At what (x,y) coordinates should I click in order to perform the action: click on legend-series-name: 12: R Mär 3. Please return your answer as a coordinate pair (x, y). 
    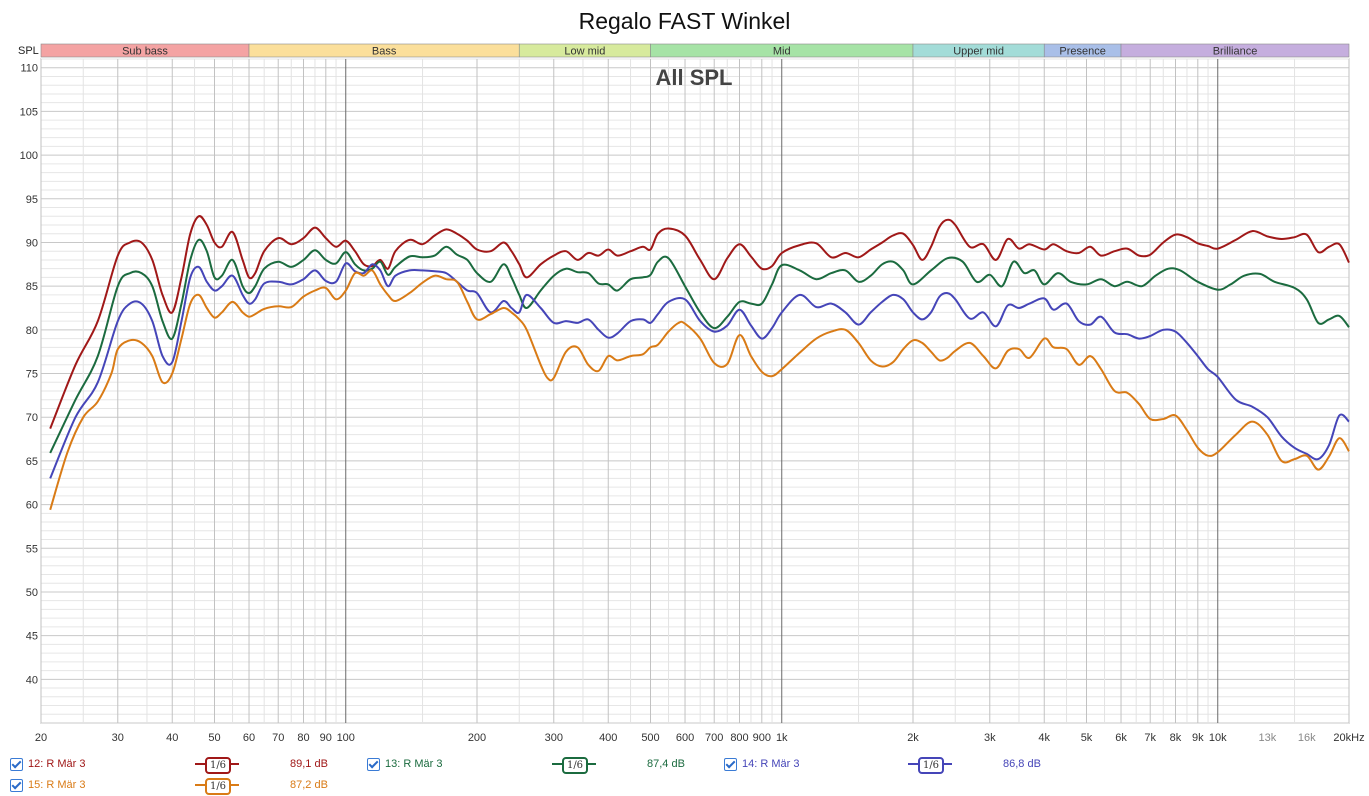
    Looking at the image, I should click on (57, 764).